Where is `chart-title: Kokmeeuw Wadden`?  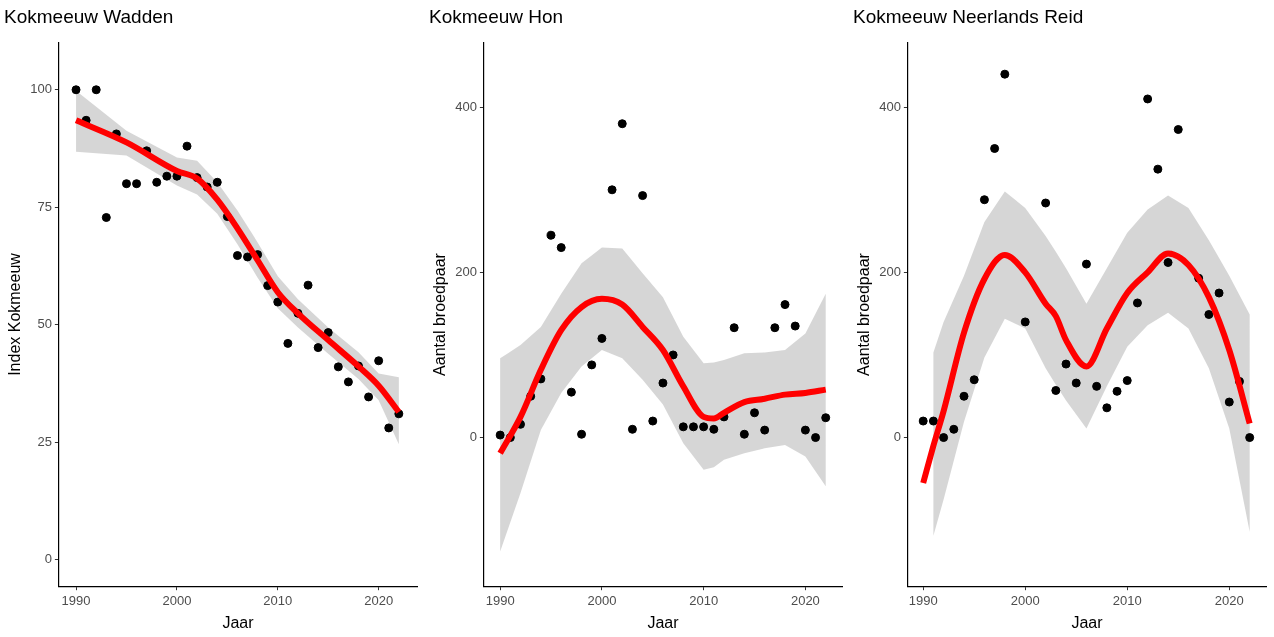 chart-title: Kokmeeuw Wadden is located at coordinates (89, 16).